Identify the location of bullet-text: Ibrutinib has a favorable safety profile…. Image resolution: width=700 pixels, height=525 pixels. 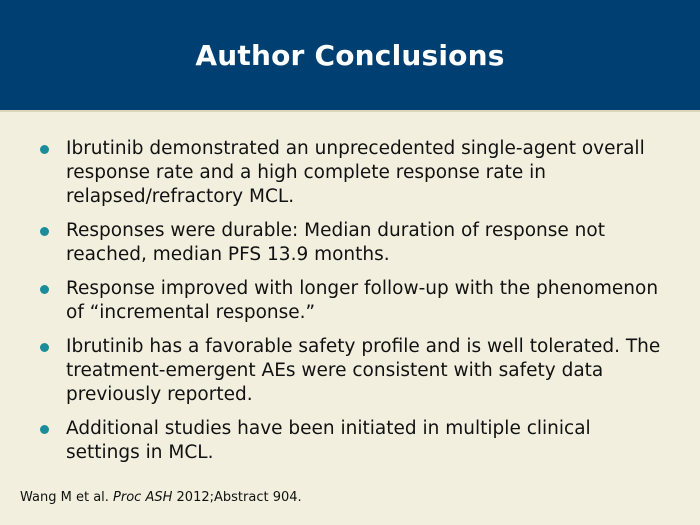
(363, 370).